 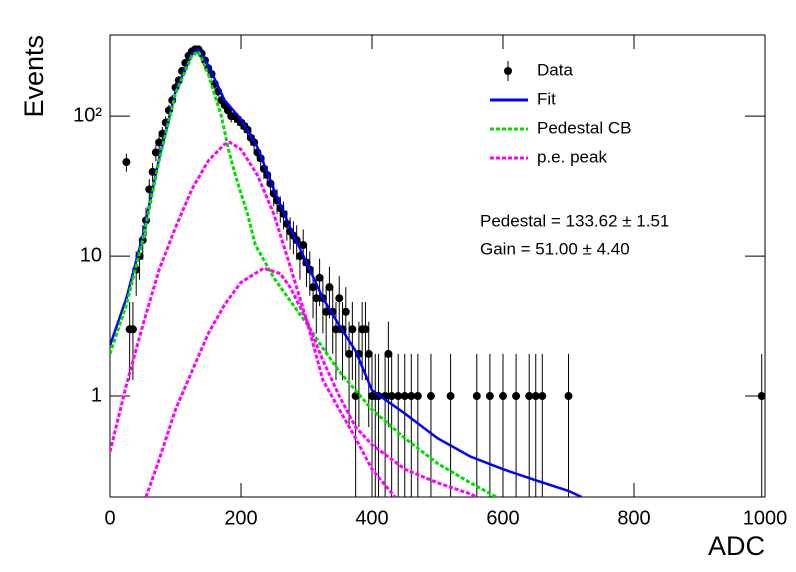 I want to click on legend-label: Fit, so click(x=546, y=98).